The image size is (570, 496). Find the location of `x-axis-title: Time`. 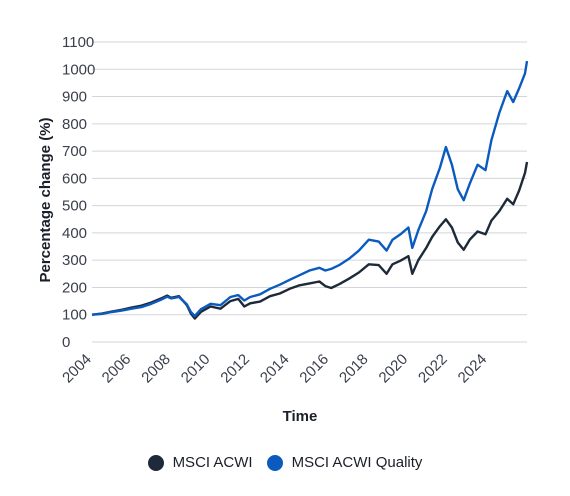

x-axis-title: Time is located at coordinates (300, 416).